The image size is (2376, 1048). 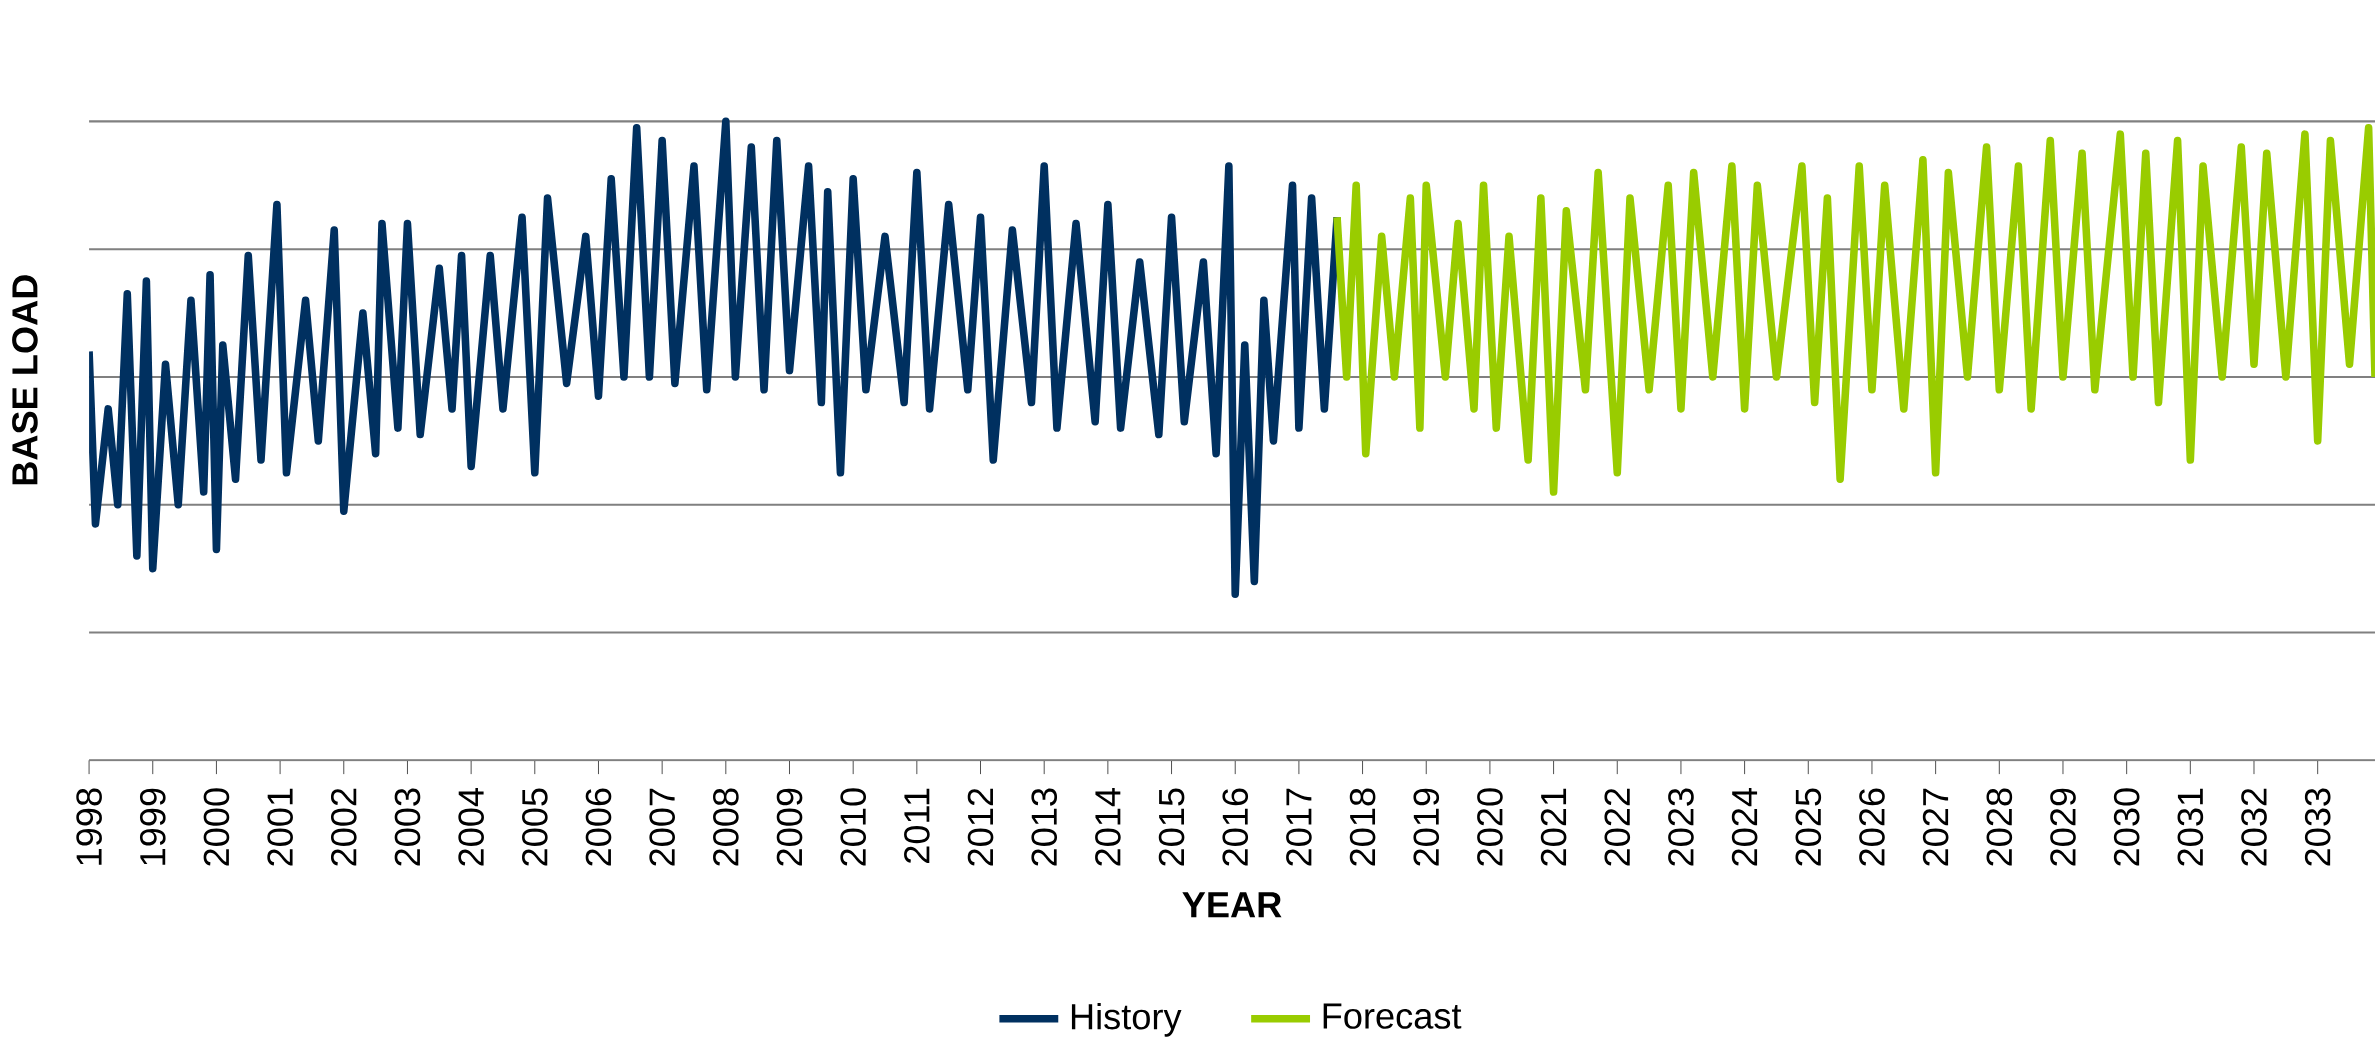 What do you see at coordinates (1232, 904) in the screenshot?
I see `x-axis-title: YEAR` at bounding box center [1232, 904].